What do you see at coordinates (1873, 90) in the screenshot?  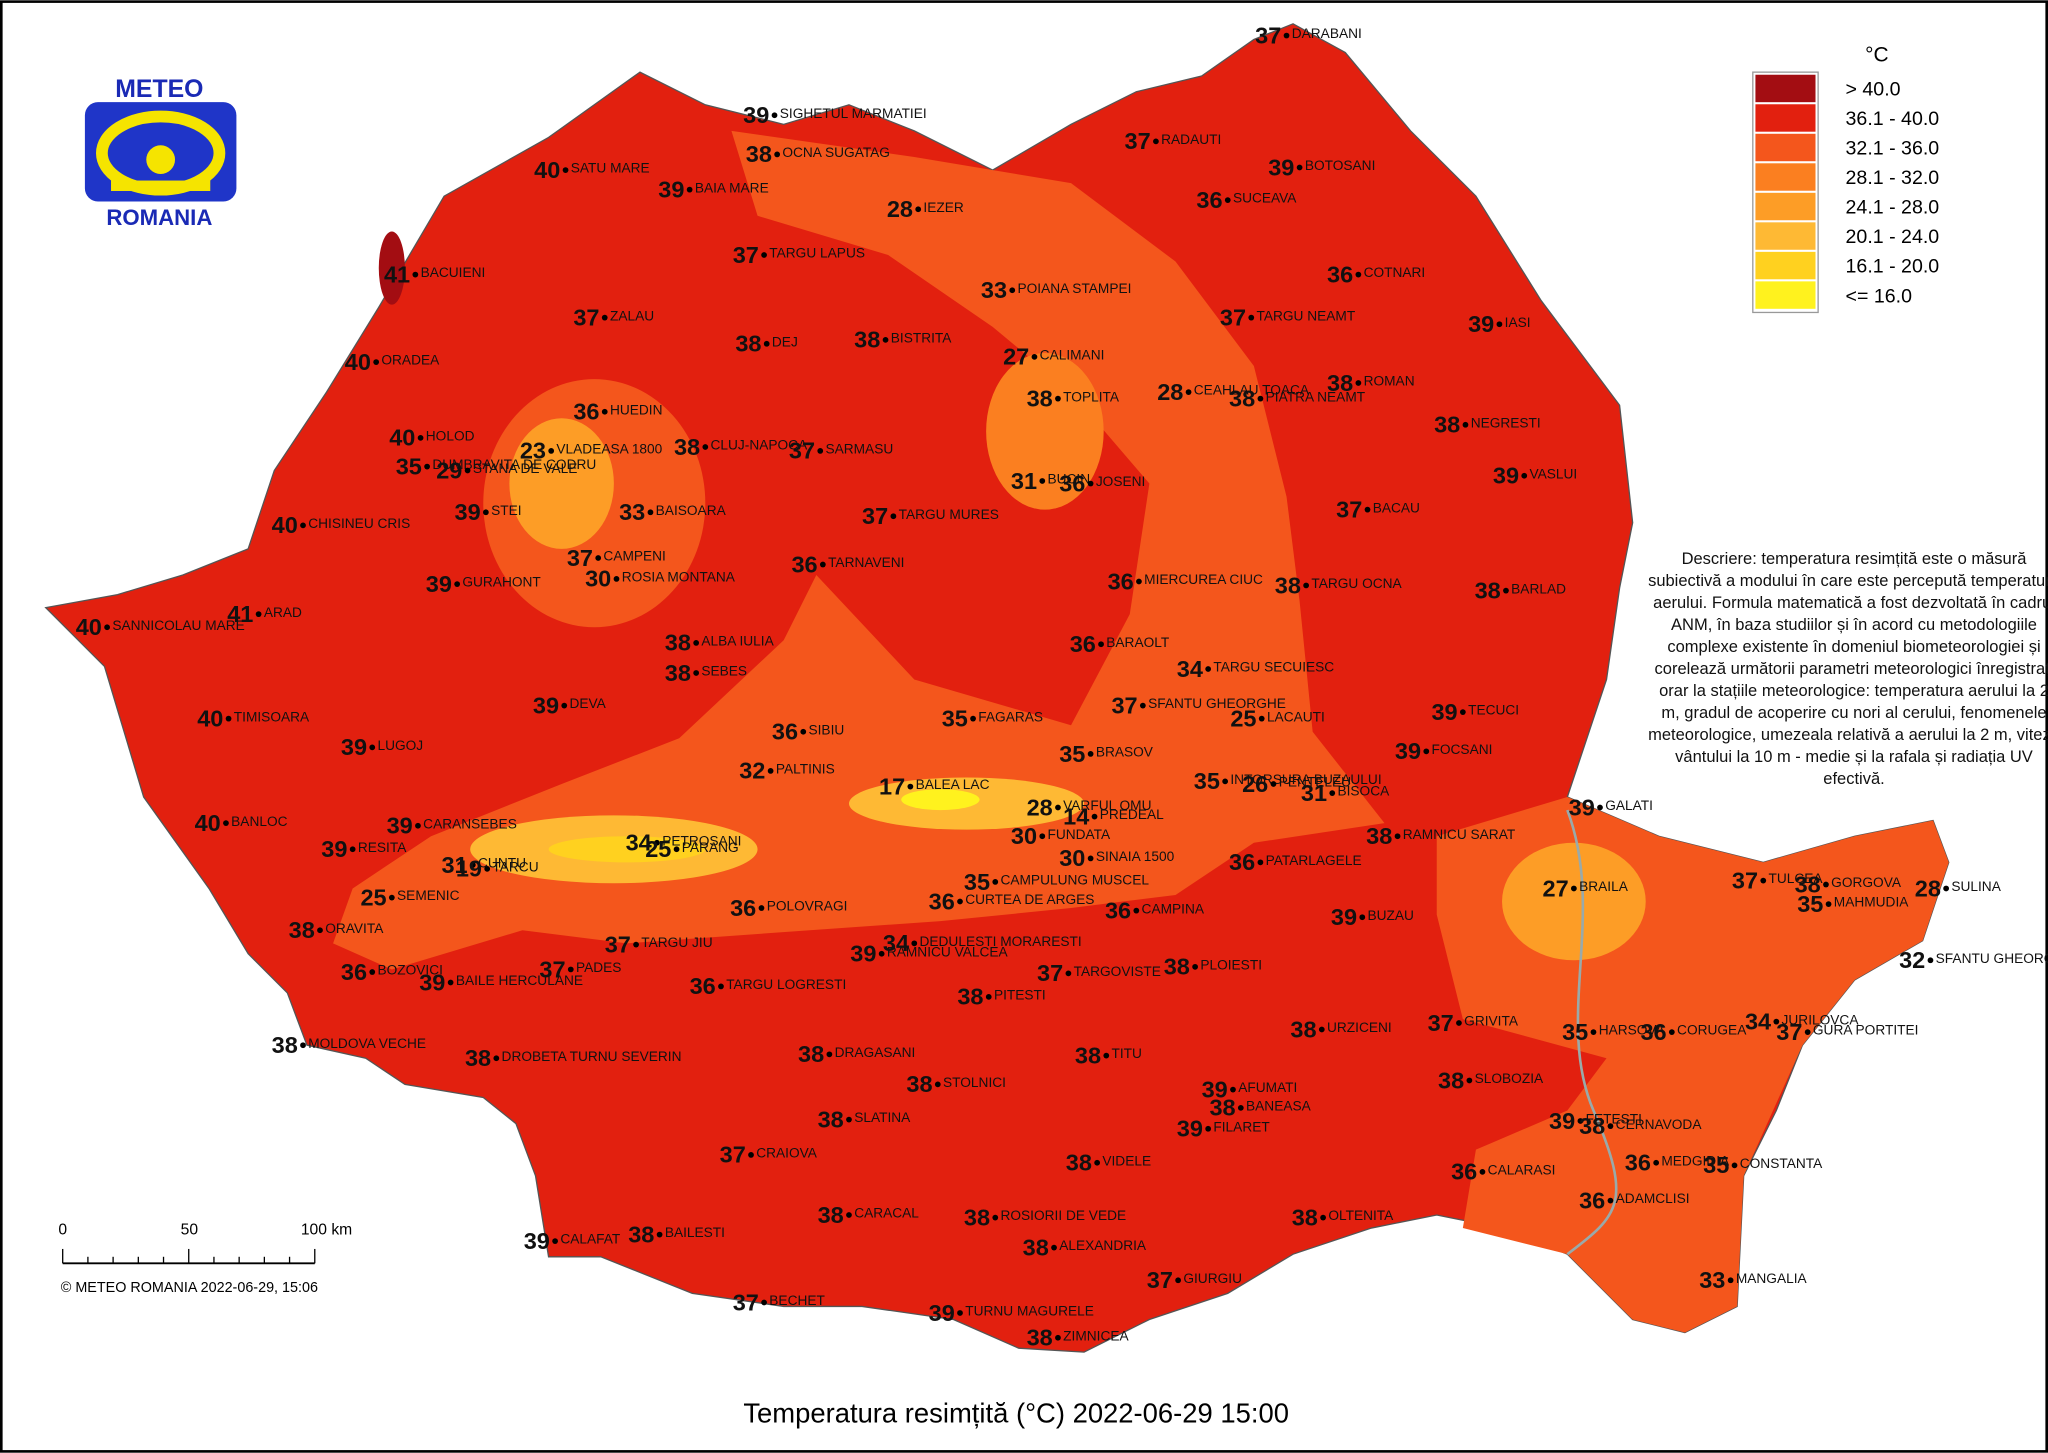 I see `legend-label: > 40.0` at bounding box center [1873, 90].